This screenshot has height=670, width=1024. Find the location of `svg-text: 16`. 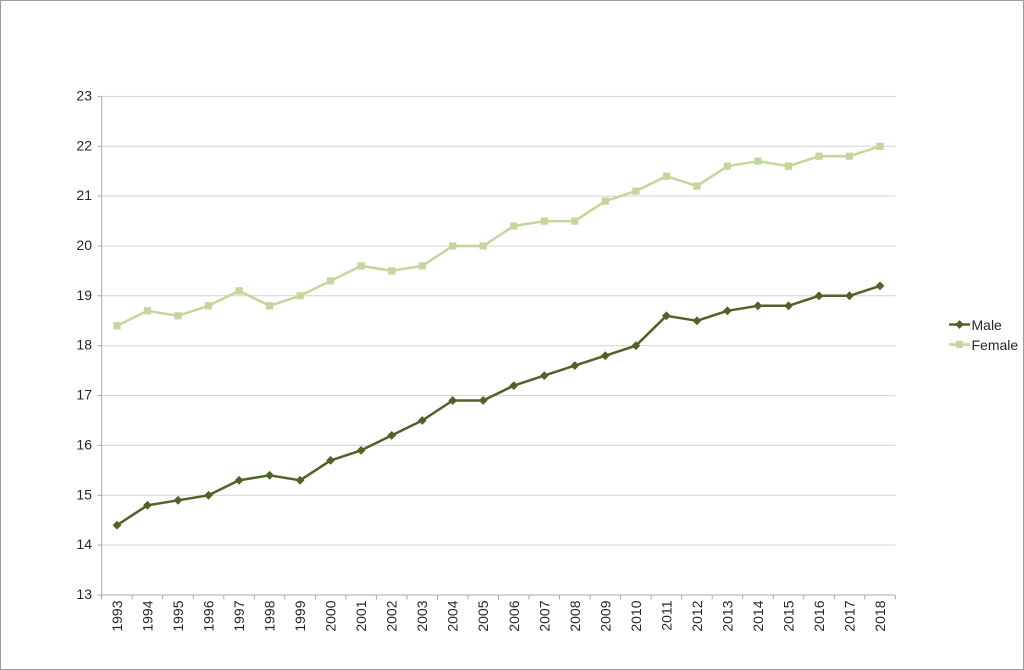

svg-text: 16 is located at coordinates (84, 444).